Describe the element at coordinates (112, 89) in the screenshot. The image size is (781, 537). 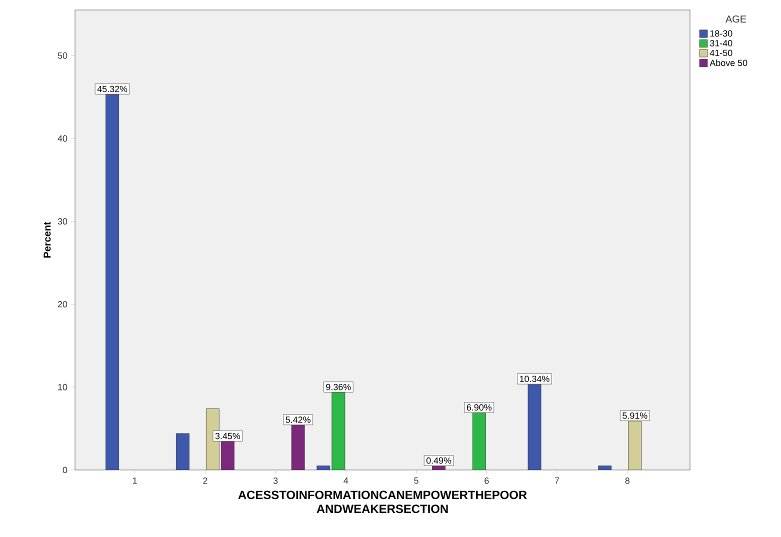
I see `data-label: 45.32%` at that location.